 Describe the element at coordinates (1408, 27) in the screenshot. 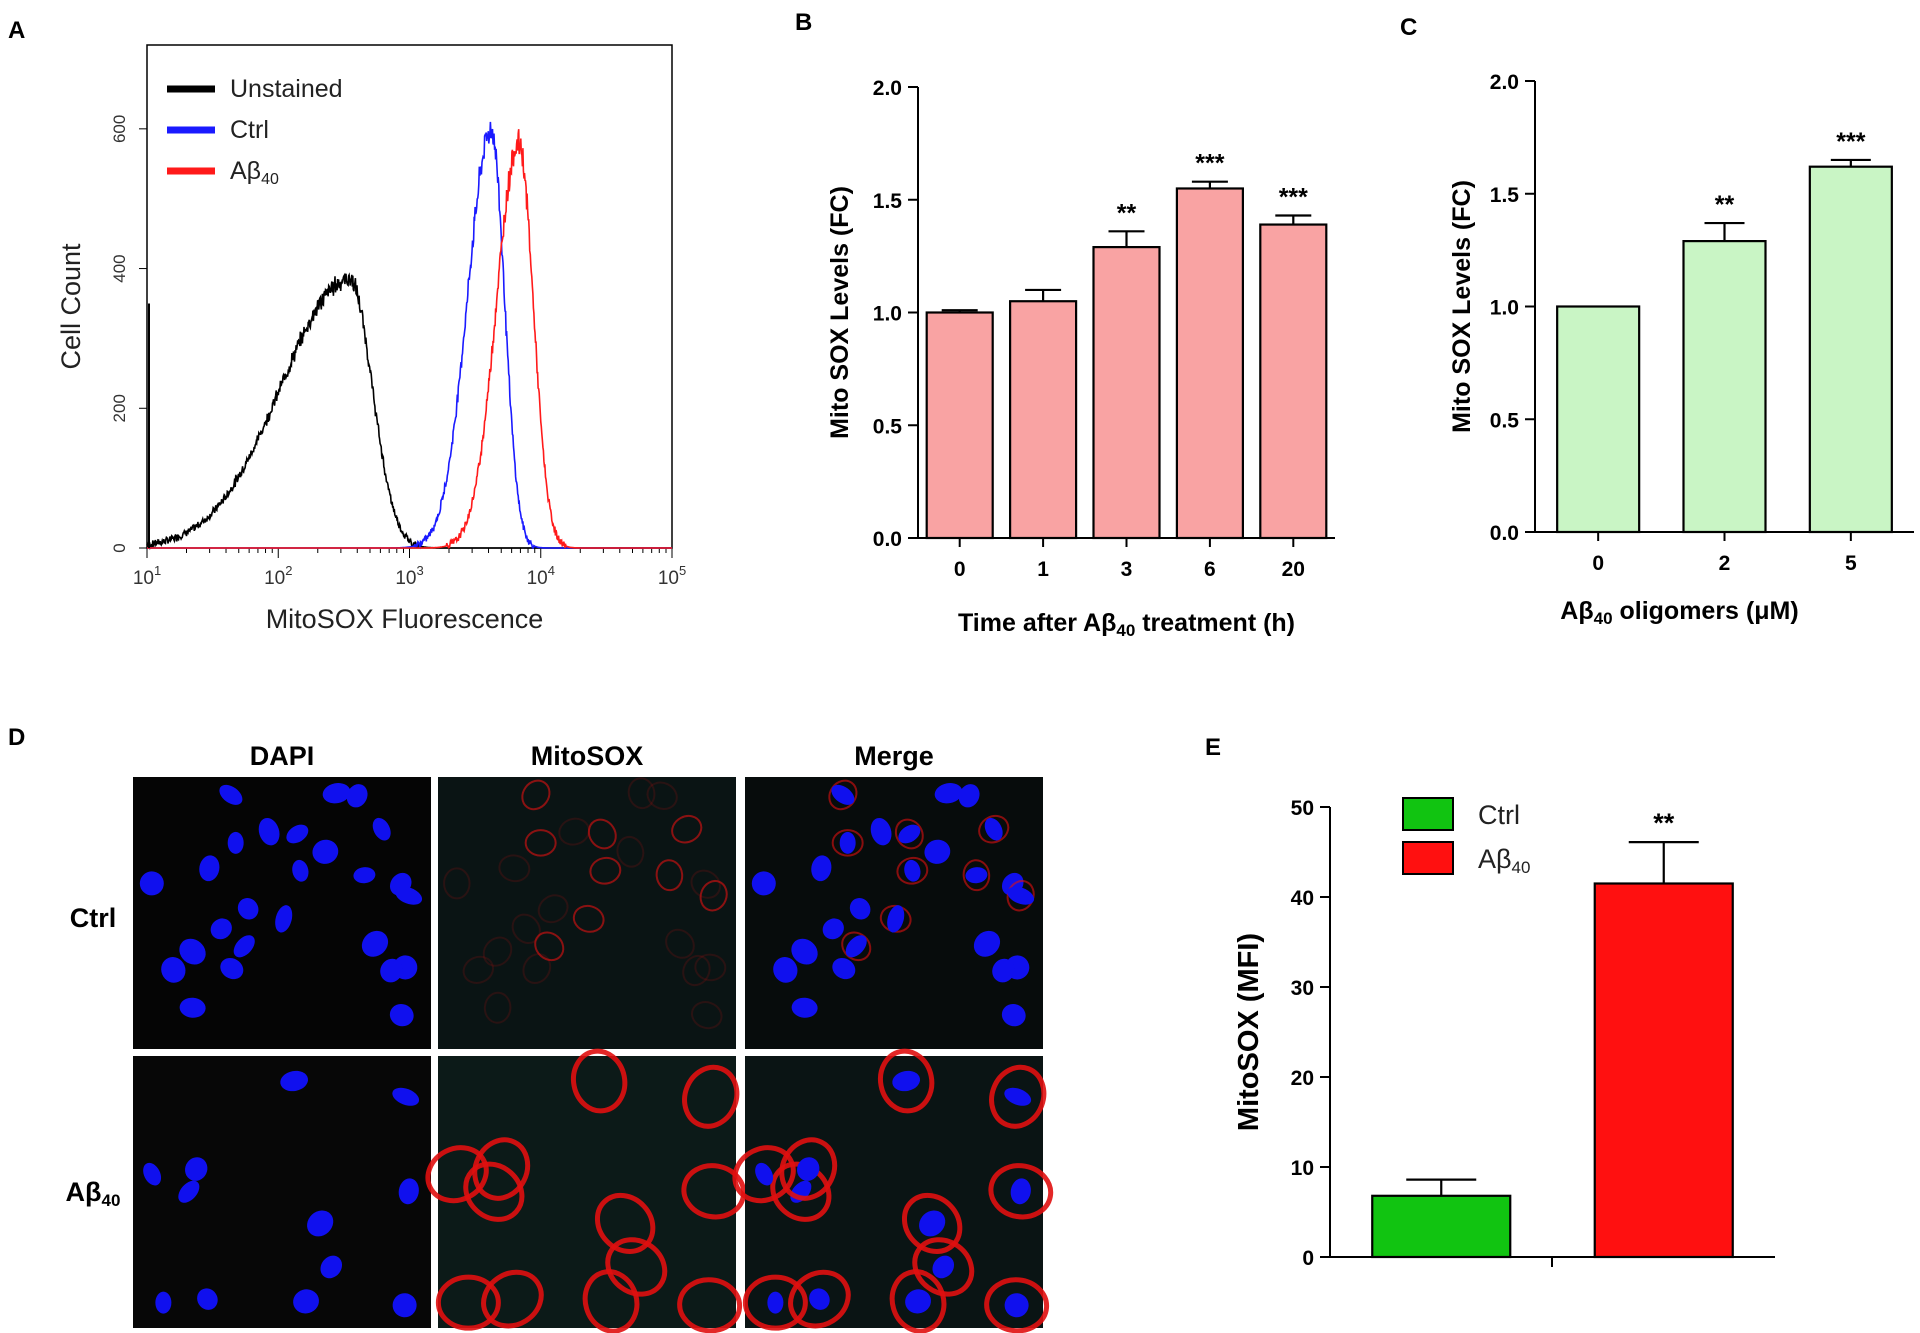

I see `panel-label-c: C` at that location.